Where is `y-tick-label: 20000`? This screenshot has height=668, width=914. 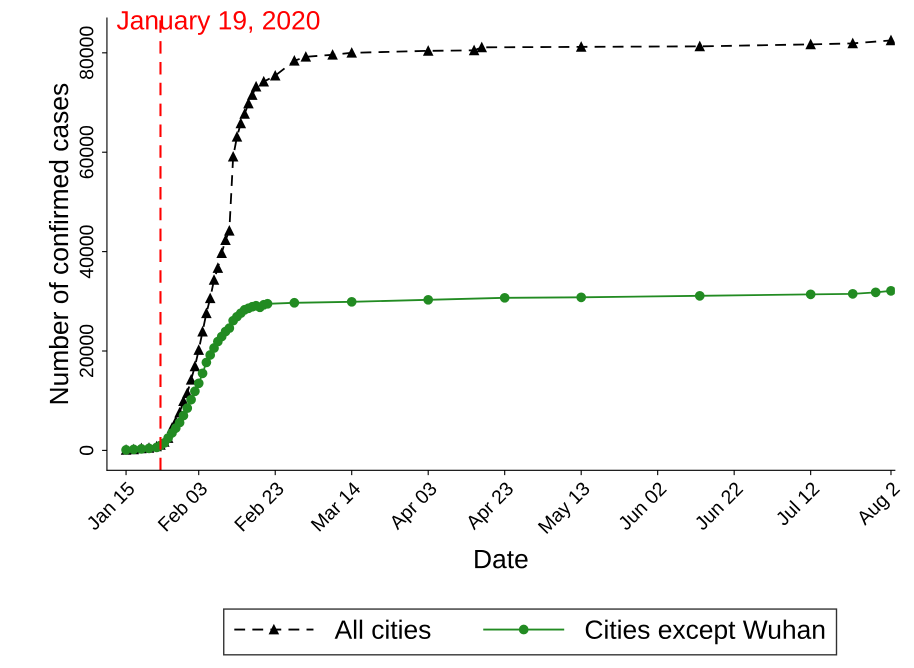
y-tick-label: 20000 is located at coordinates (87, 351).